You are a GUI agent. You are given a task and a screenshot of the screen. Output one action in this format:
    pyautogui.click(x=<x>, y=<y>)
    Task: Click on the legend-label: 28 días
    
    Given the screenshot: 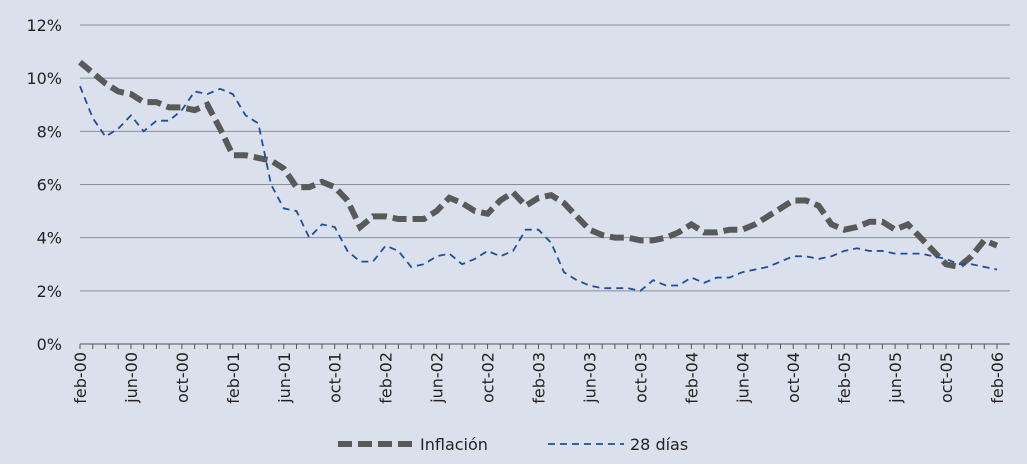 What is the action you would take?
    pyautogui.click(x=659, y=444)
    